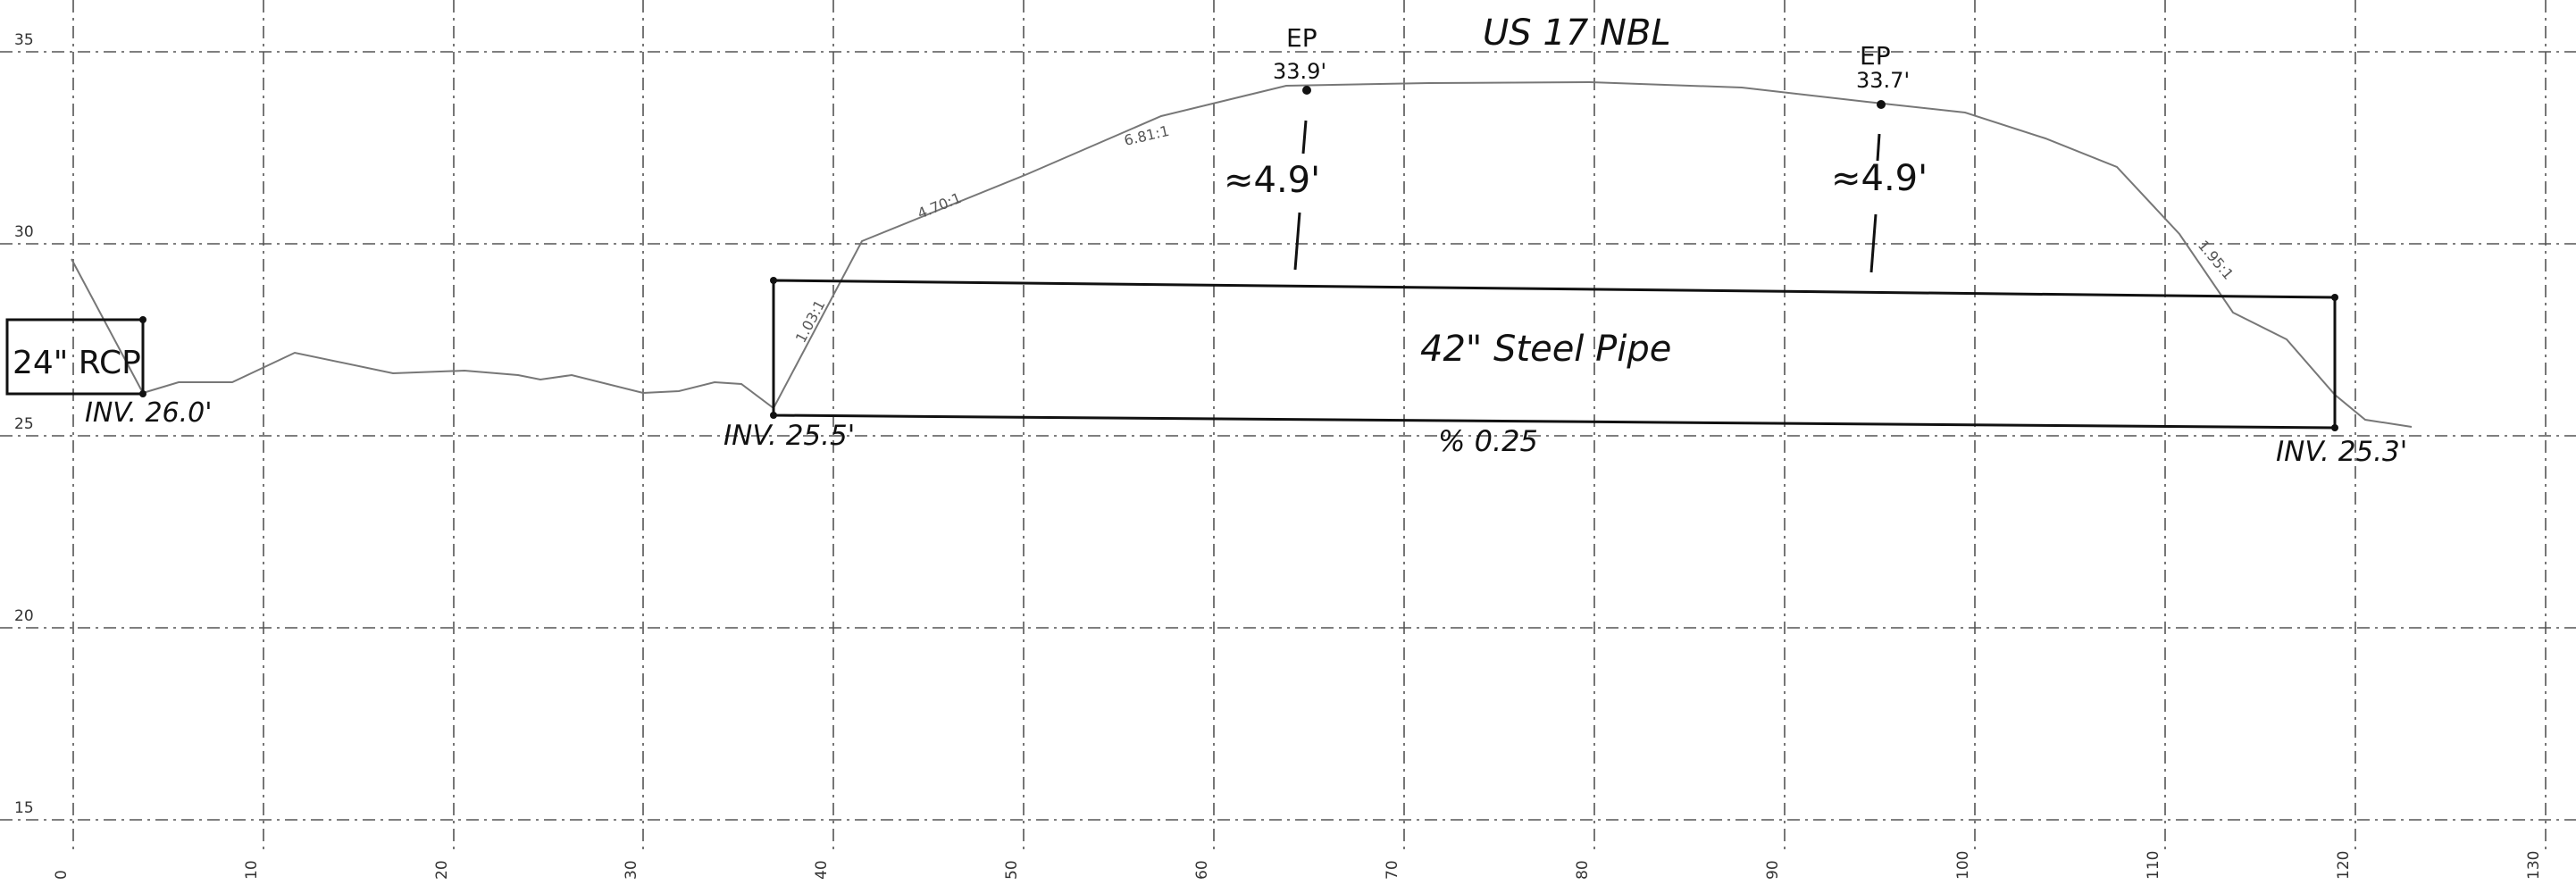 This screenshot has height=885, width=2576. I want to click on pipe-slope-label: % 0.25, so click(1488, 441).